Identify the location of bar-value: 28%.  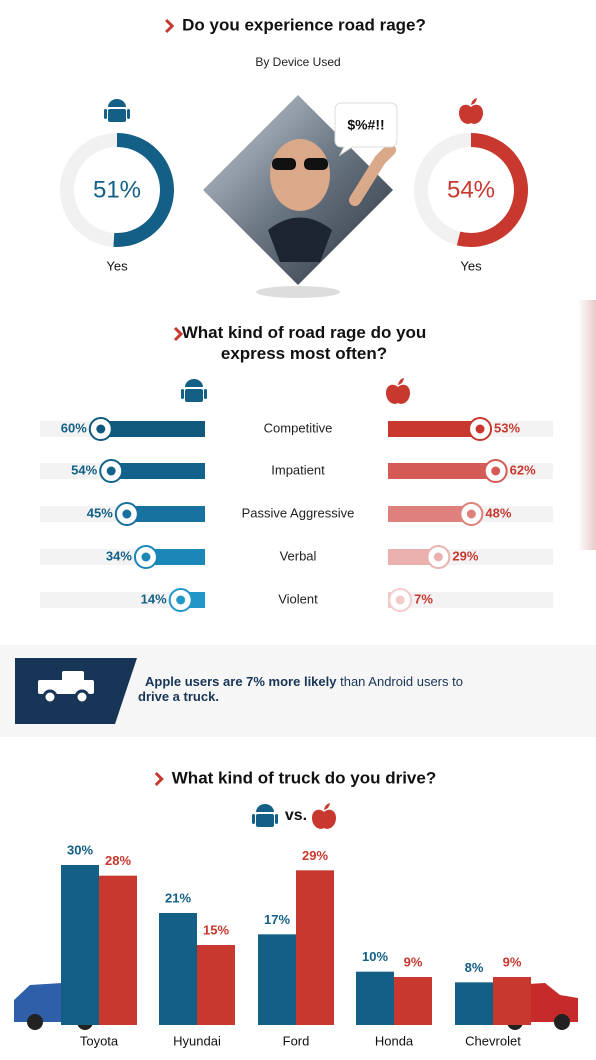
(118, 860).